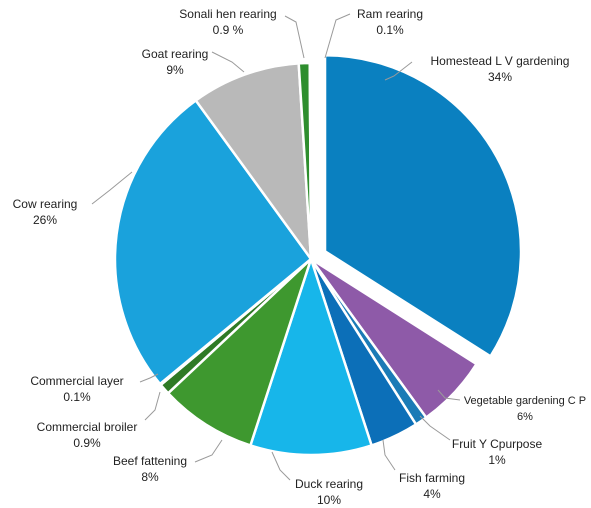  I want to click on slice-label: Beef fattening 8%, so click(150, 469).